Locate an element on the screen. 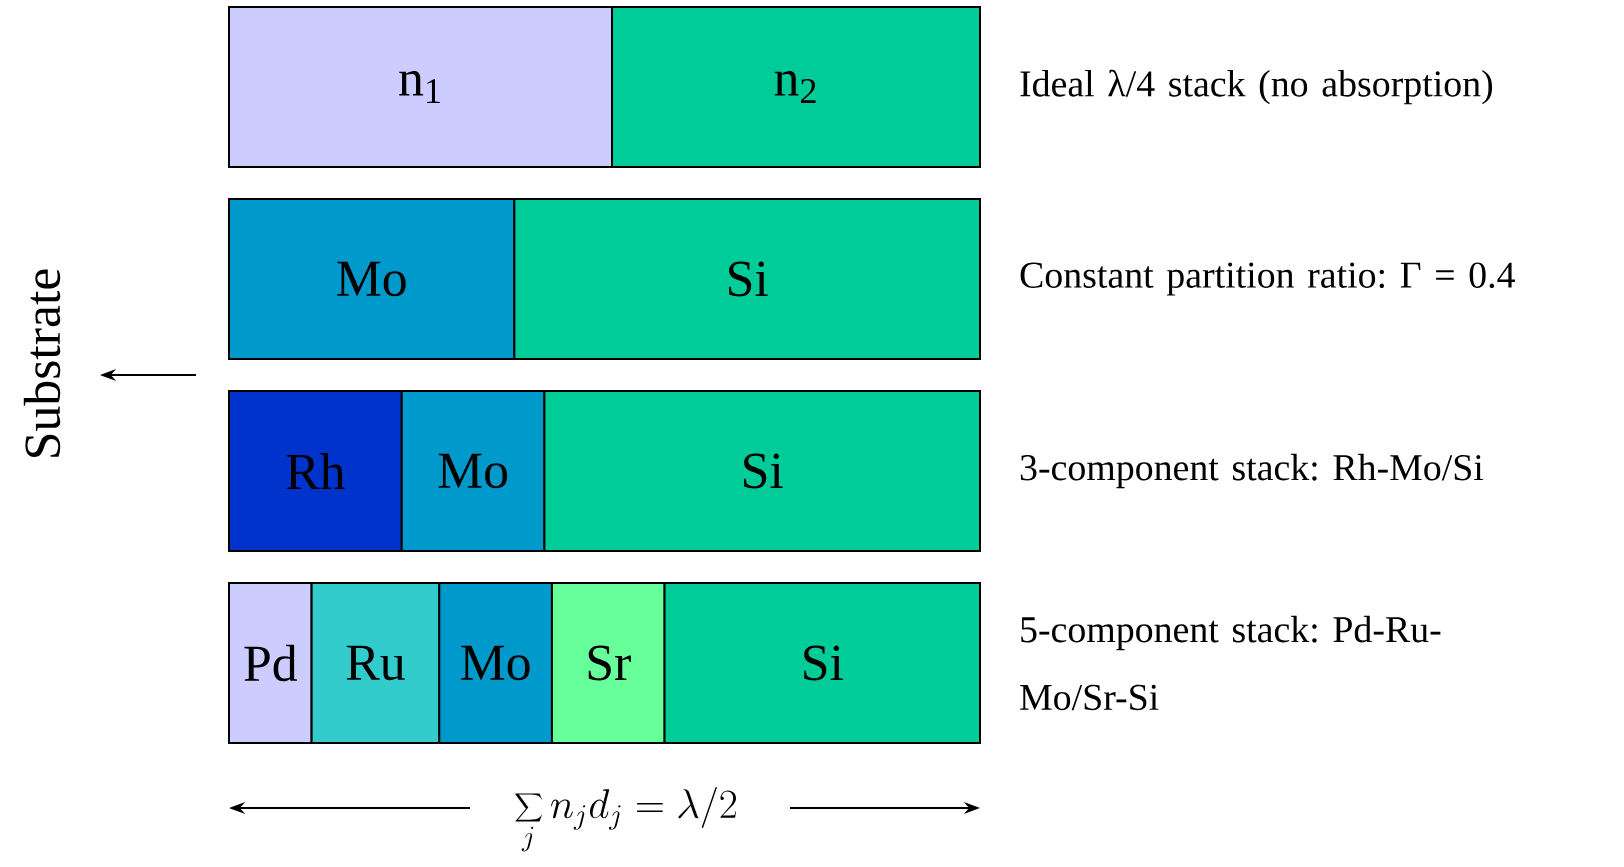  series-label: Rh is located at coordinates (315, 471).